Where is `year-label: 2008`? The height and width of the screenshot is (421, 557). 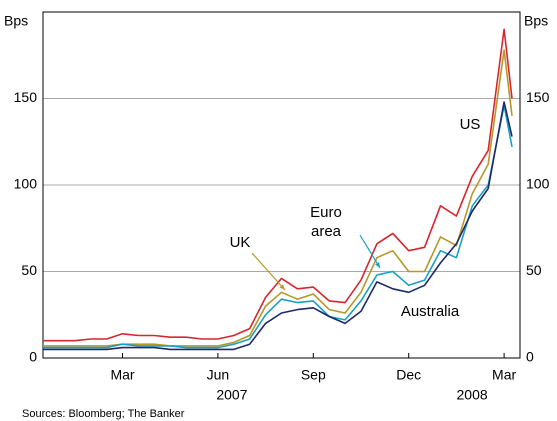
year-label: 2008 is located at coordinates (472, 395).